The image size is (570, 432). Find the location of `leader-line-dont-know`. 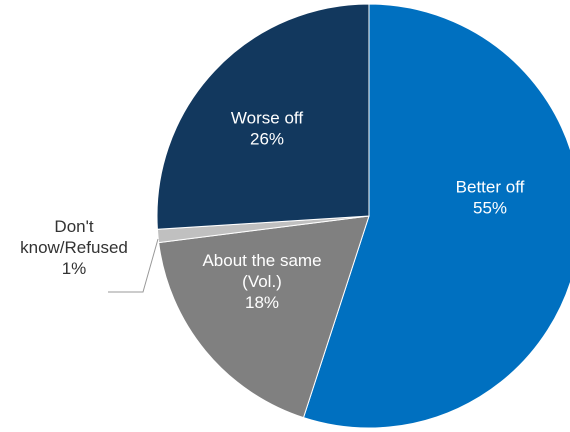

leader-line-dont-know is located at coordinates (133, 265).